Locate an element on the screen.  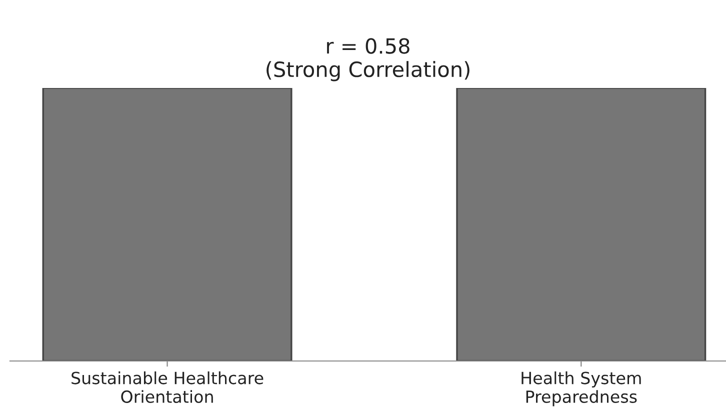
x-tick-label: Sustainable Healthcare Orientation is located at coordinates (168, 387).